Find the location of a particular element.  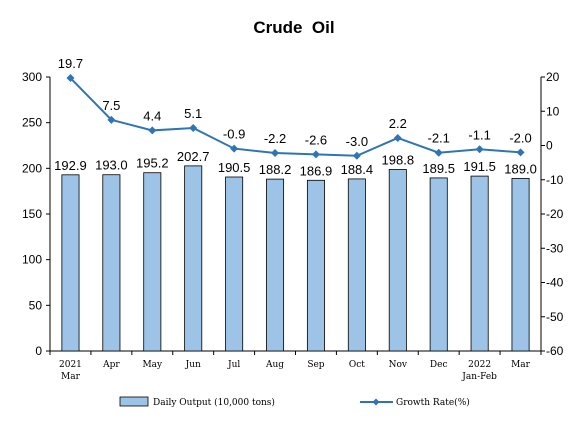

y-left-tick-label: 200 is located at coordinates (32, 168).